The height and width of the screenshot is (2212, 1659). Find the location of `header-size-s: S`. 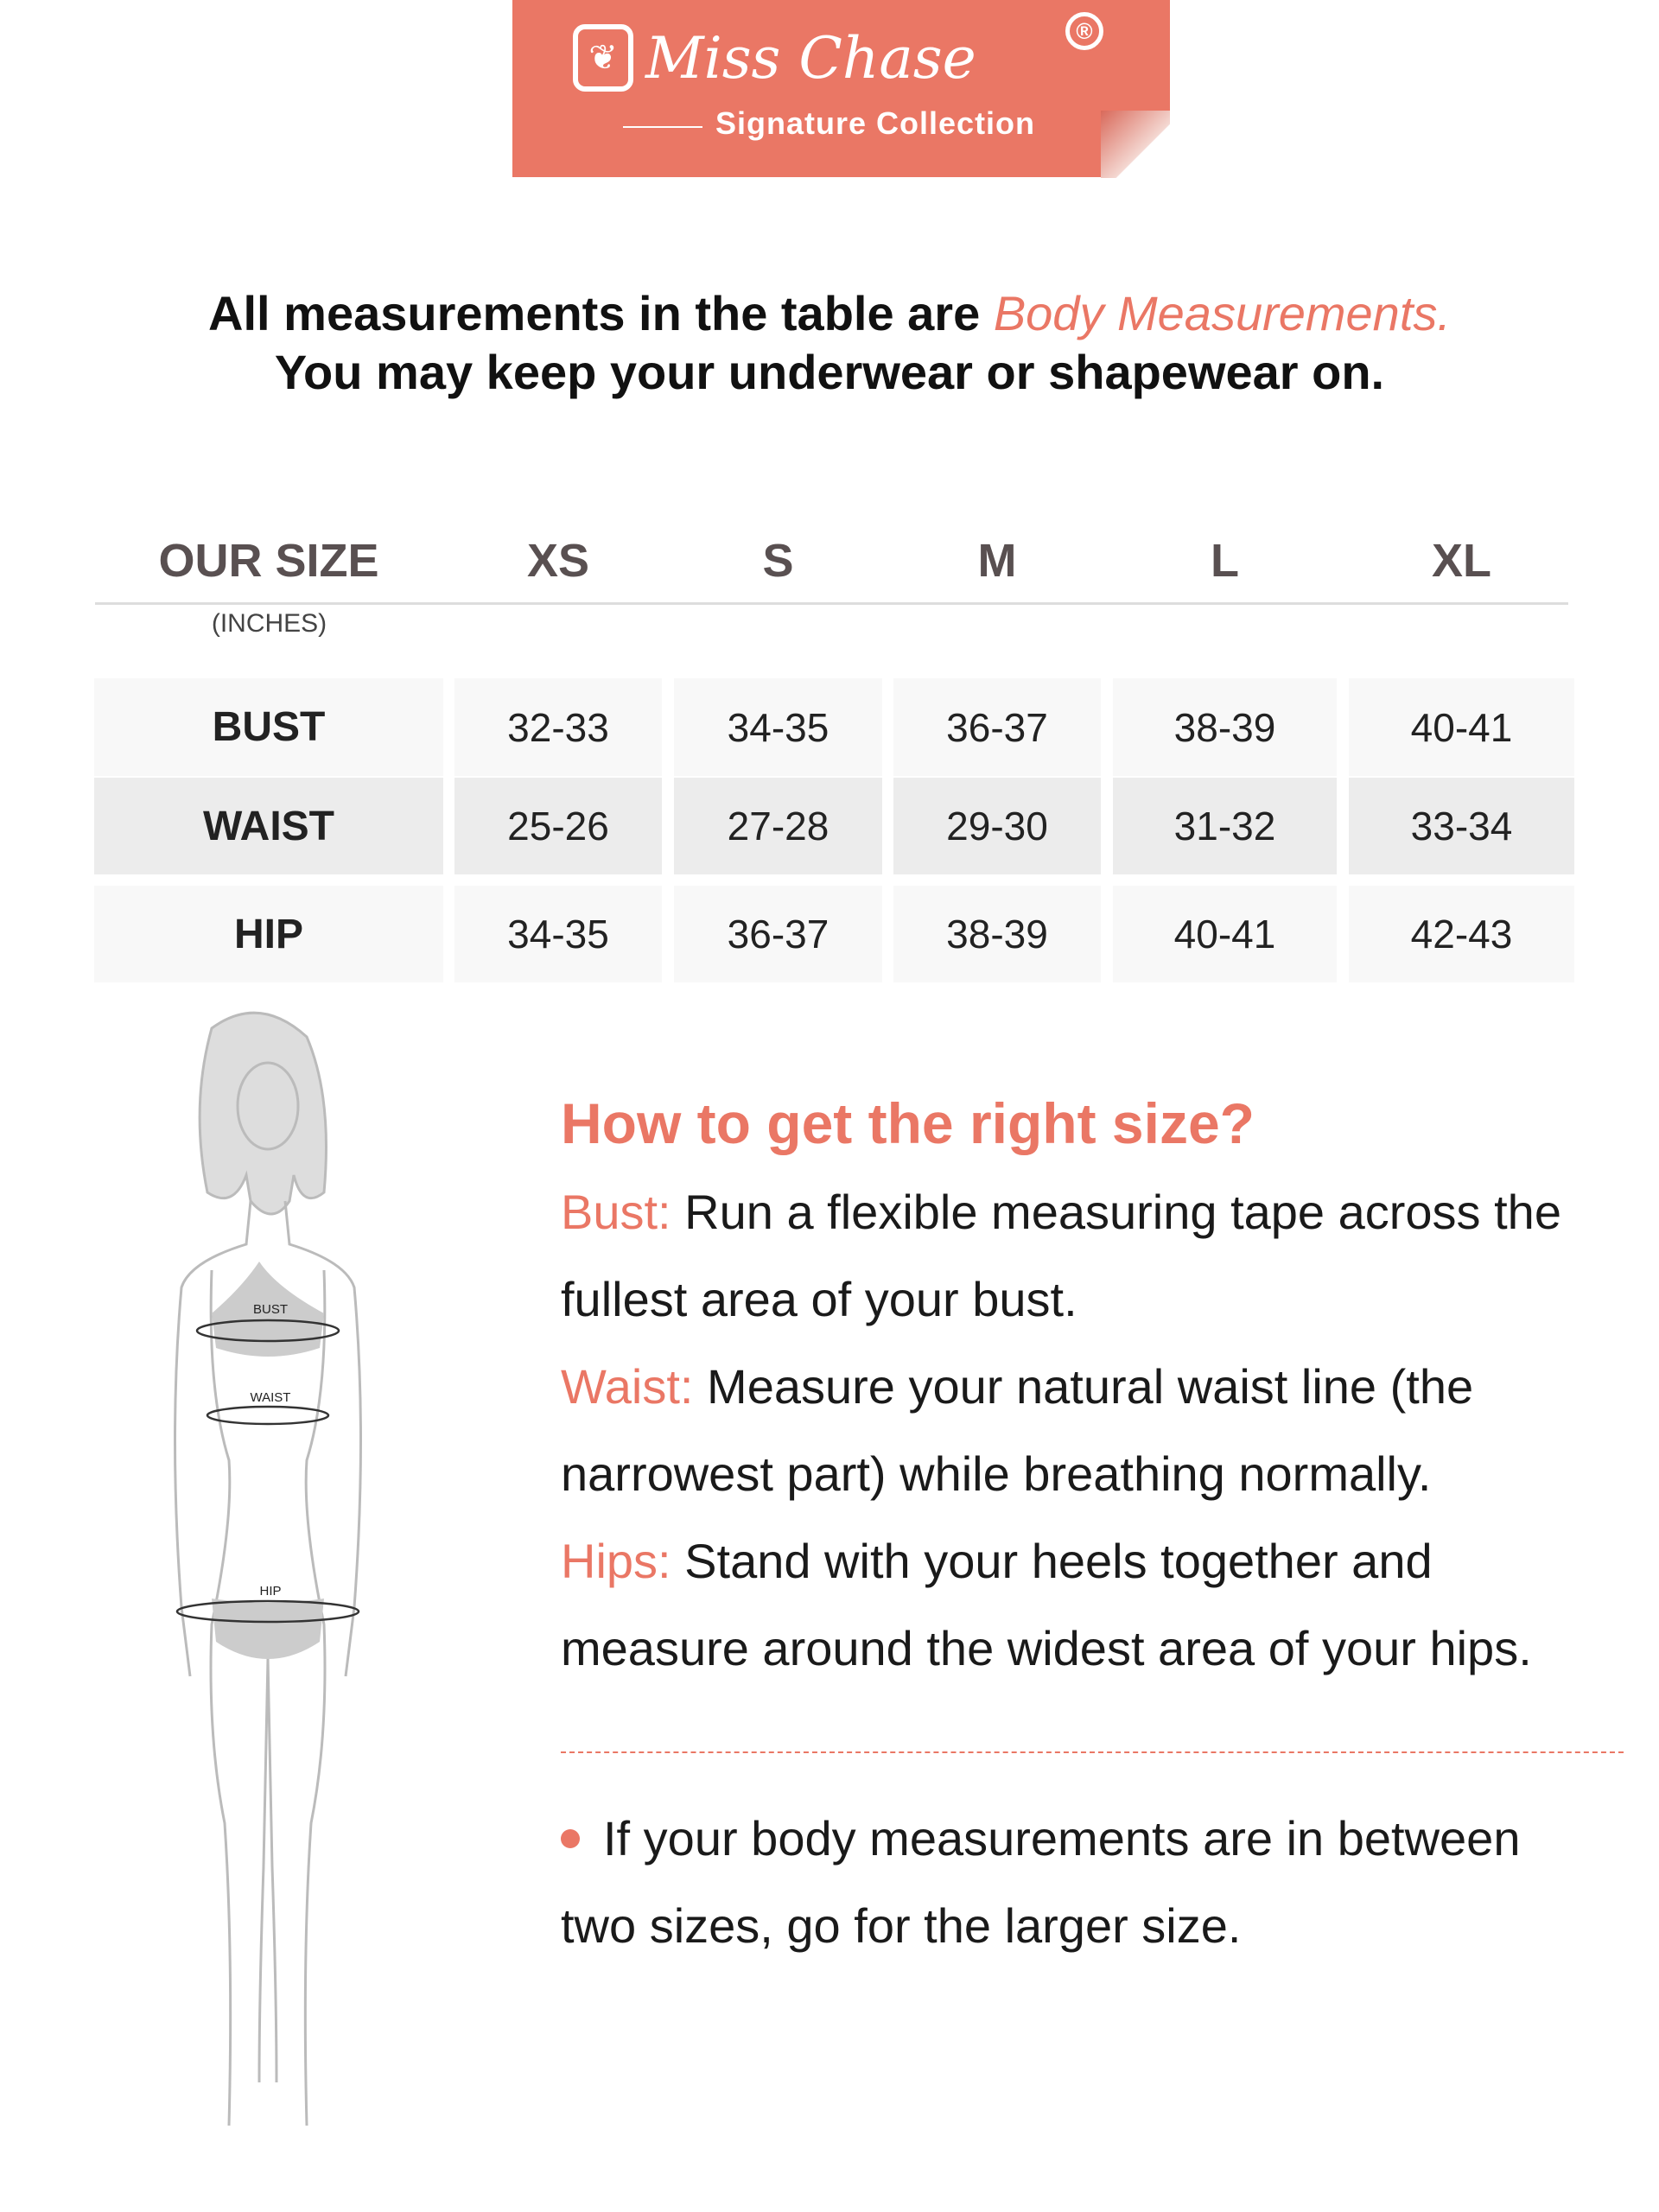

header-size-s: S is located at coordinates (778, 561).